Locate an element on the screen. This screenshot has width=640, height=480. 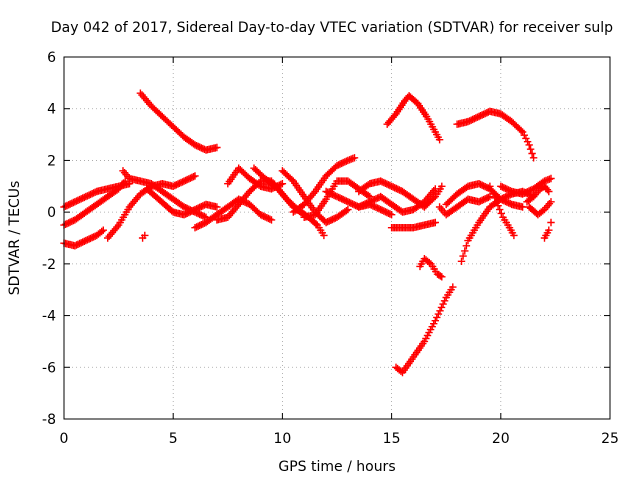
y-tick-label: 6 is located at coordinates (51, 58).